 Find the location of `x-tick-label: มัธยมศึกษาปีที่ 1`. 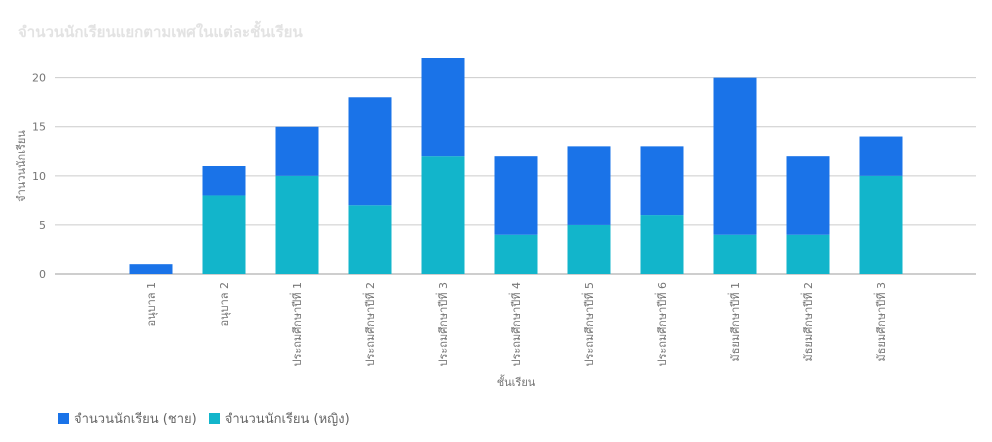

x-tick-label: มัธยมศึกษาปีที่ 1 is located at coordinates (734, 321).